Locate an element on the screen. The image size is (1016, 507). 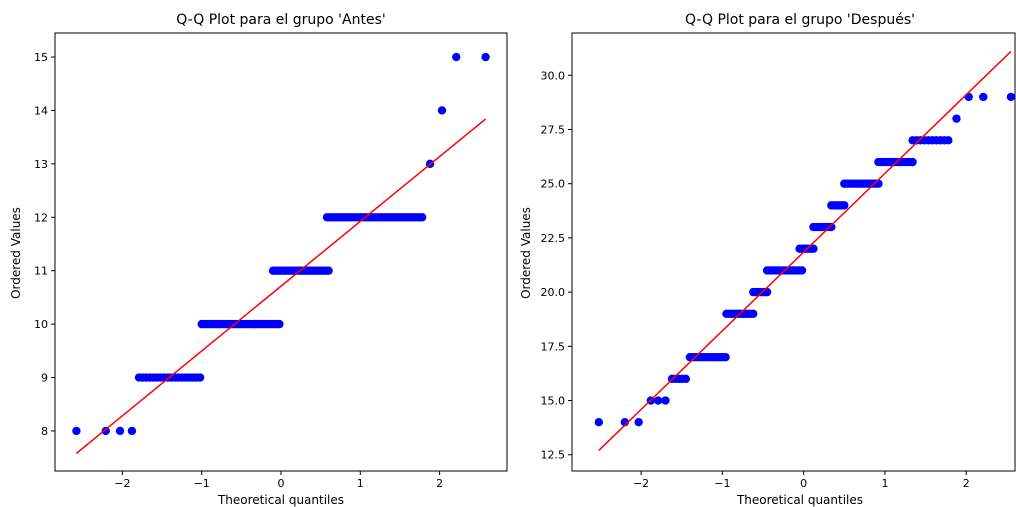
x-axis-label-despues: Theoretical quantiles is located at coordinates (799, 500).